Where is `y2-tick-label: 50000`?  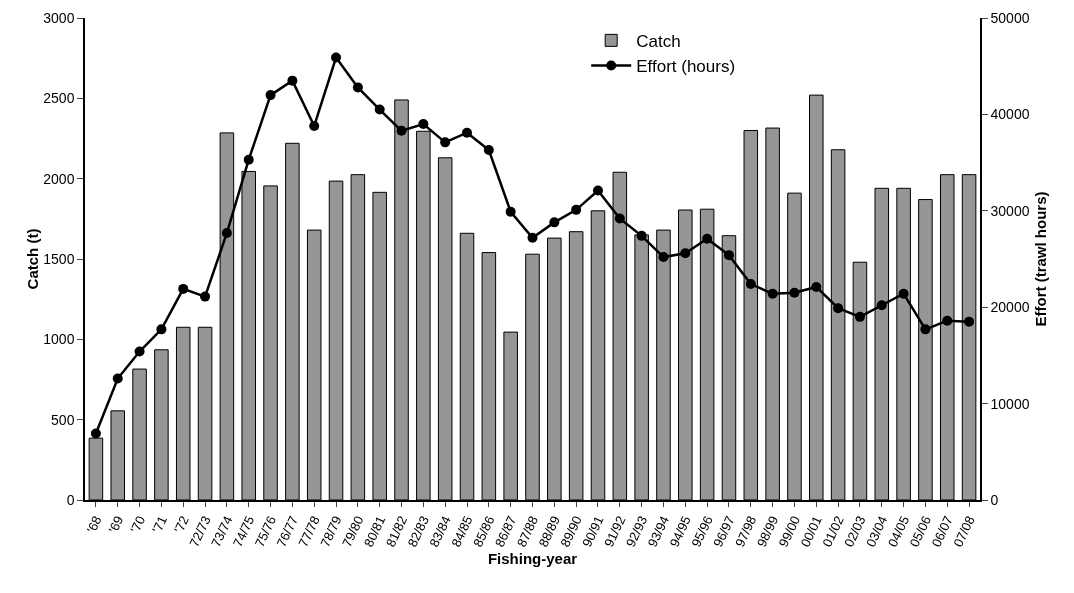
y2-tick-label: 50000 is located at coordinates (1010, 17).